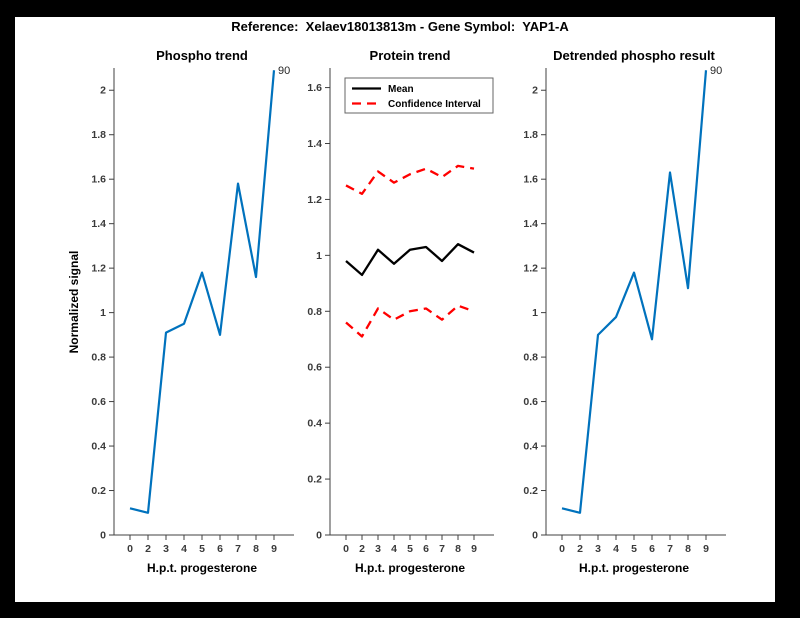  I want to click on legend: Mean Confidence Interval, so click(419, 95).